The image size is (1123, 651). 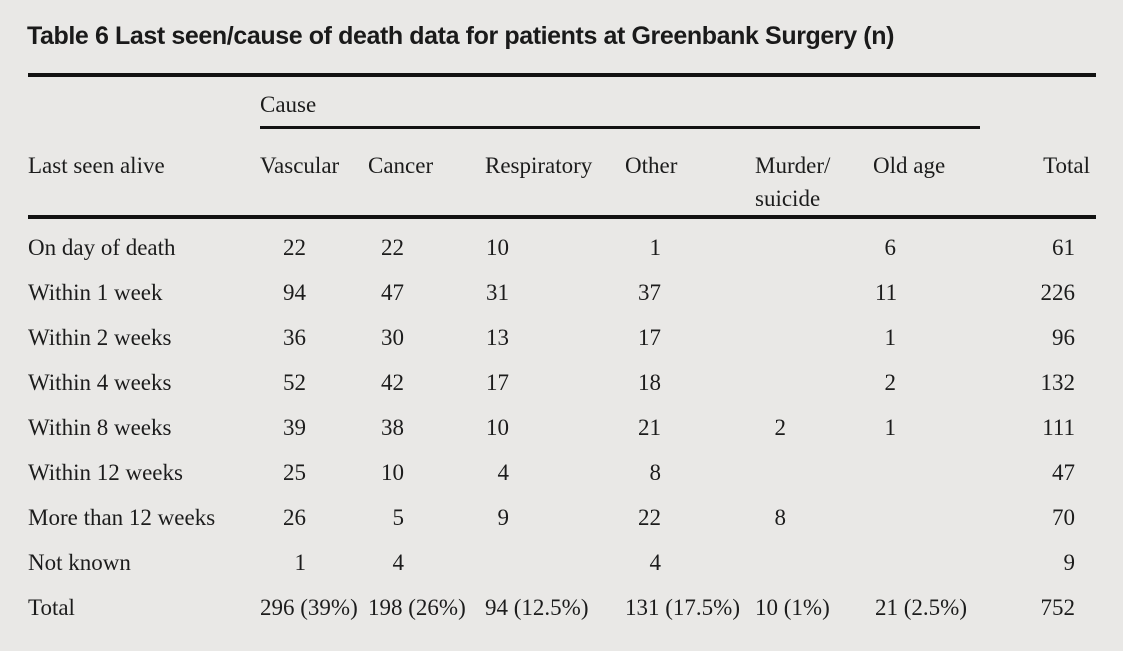 What do you see at coordinates (561, 247) in the screenshot?
I see `table-row: On day of death 22 22 10 1 6 61` at bounding box center [561, 247].